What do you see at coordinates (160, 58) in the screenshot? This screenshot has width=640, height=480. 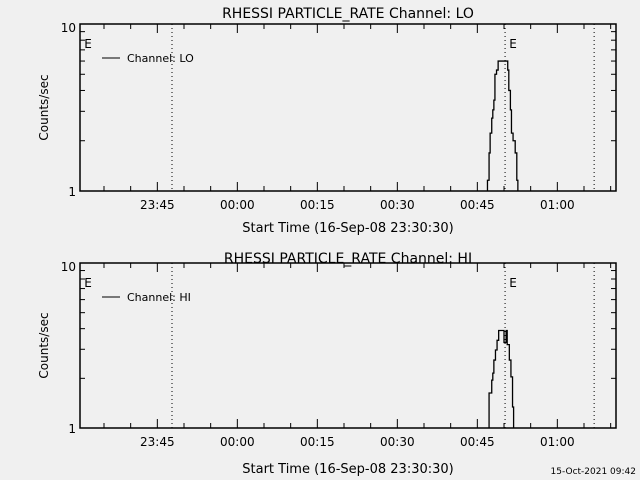 I see `legend-label: Channel: LO` at bounding box center [160, 58].